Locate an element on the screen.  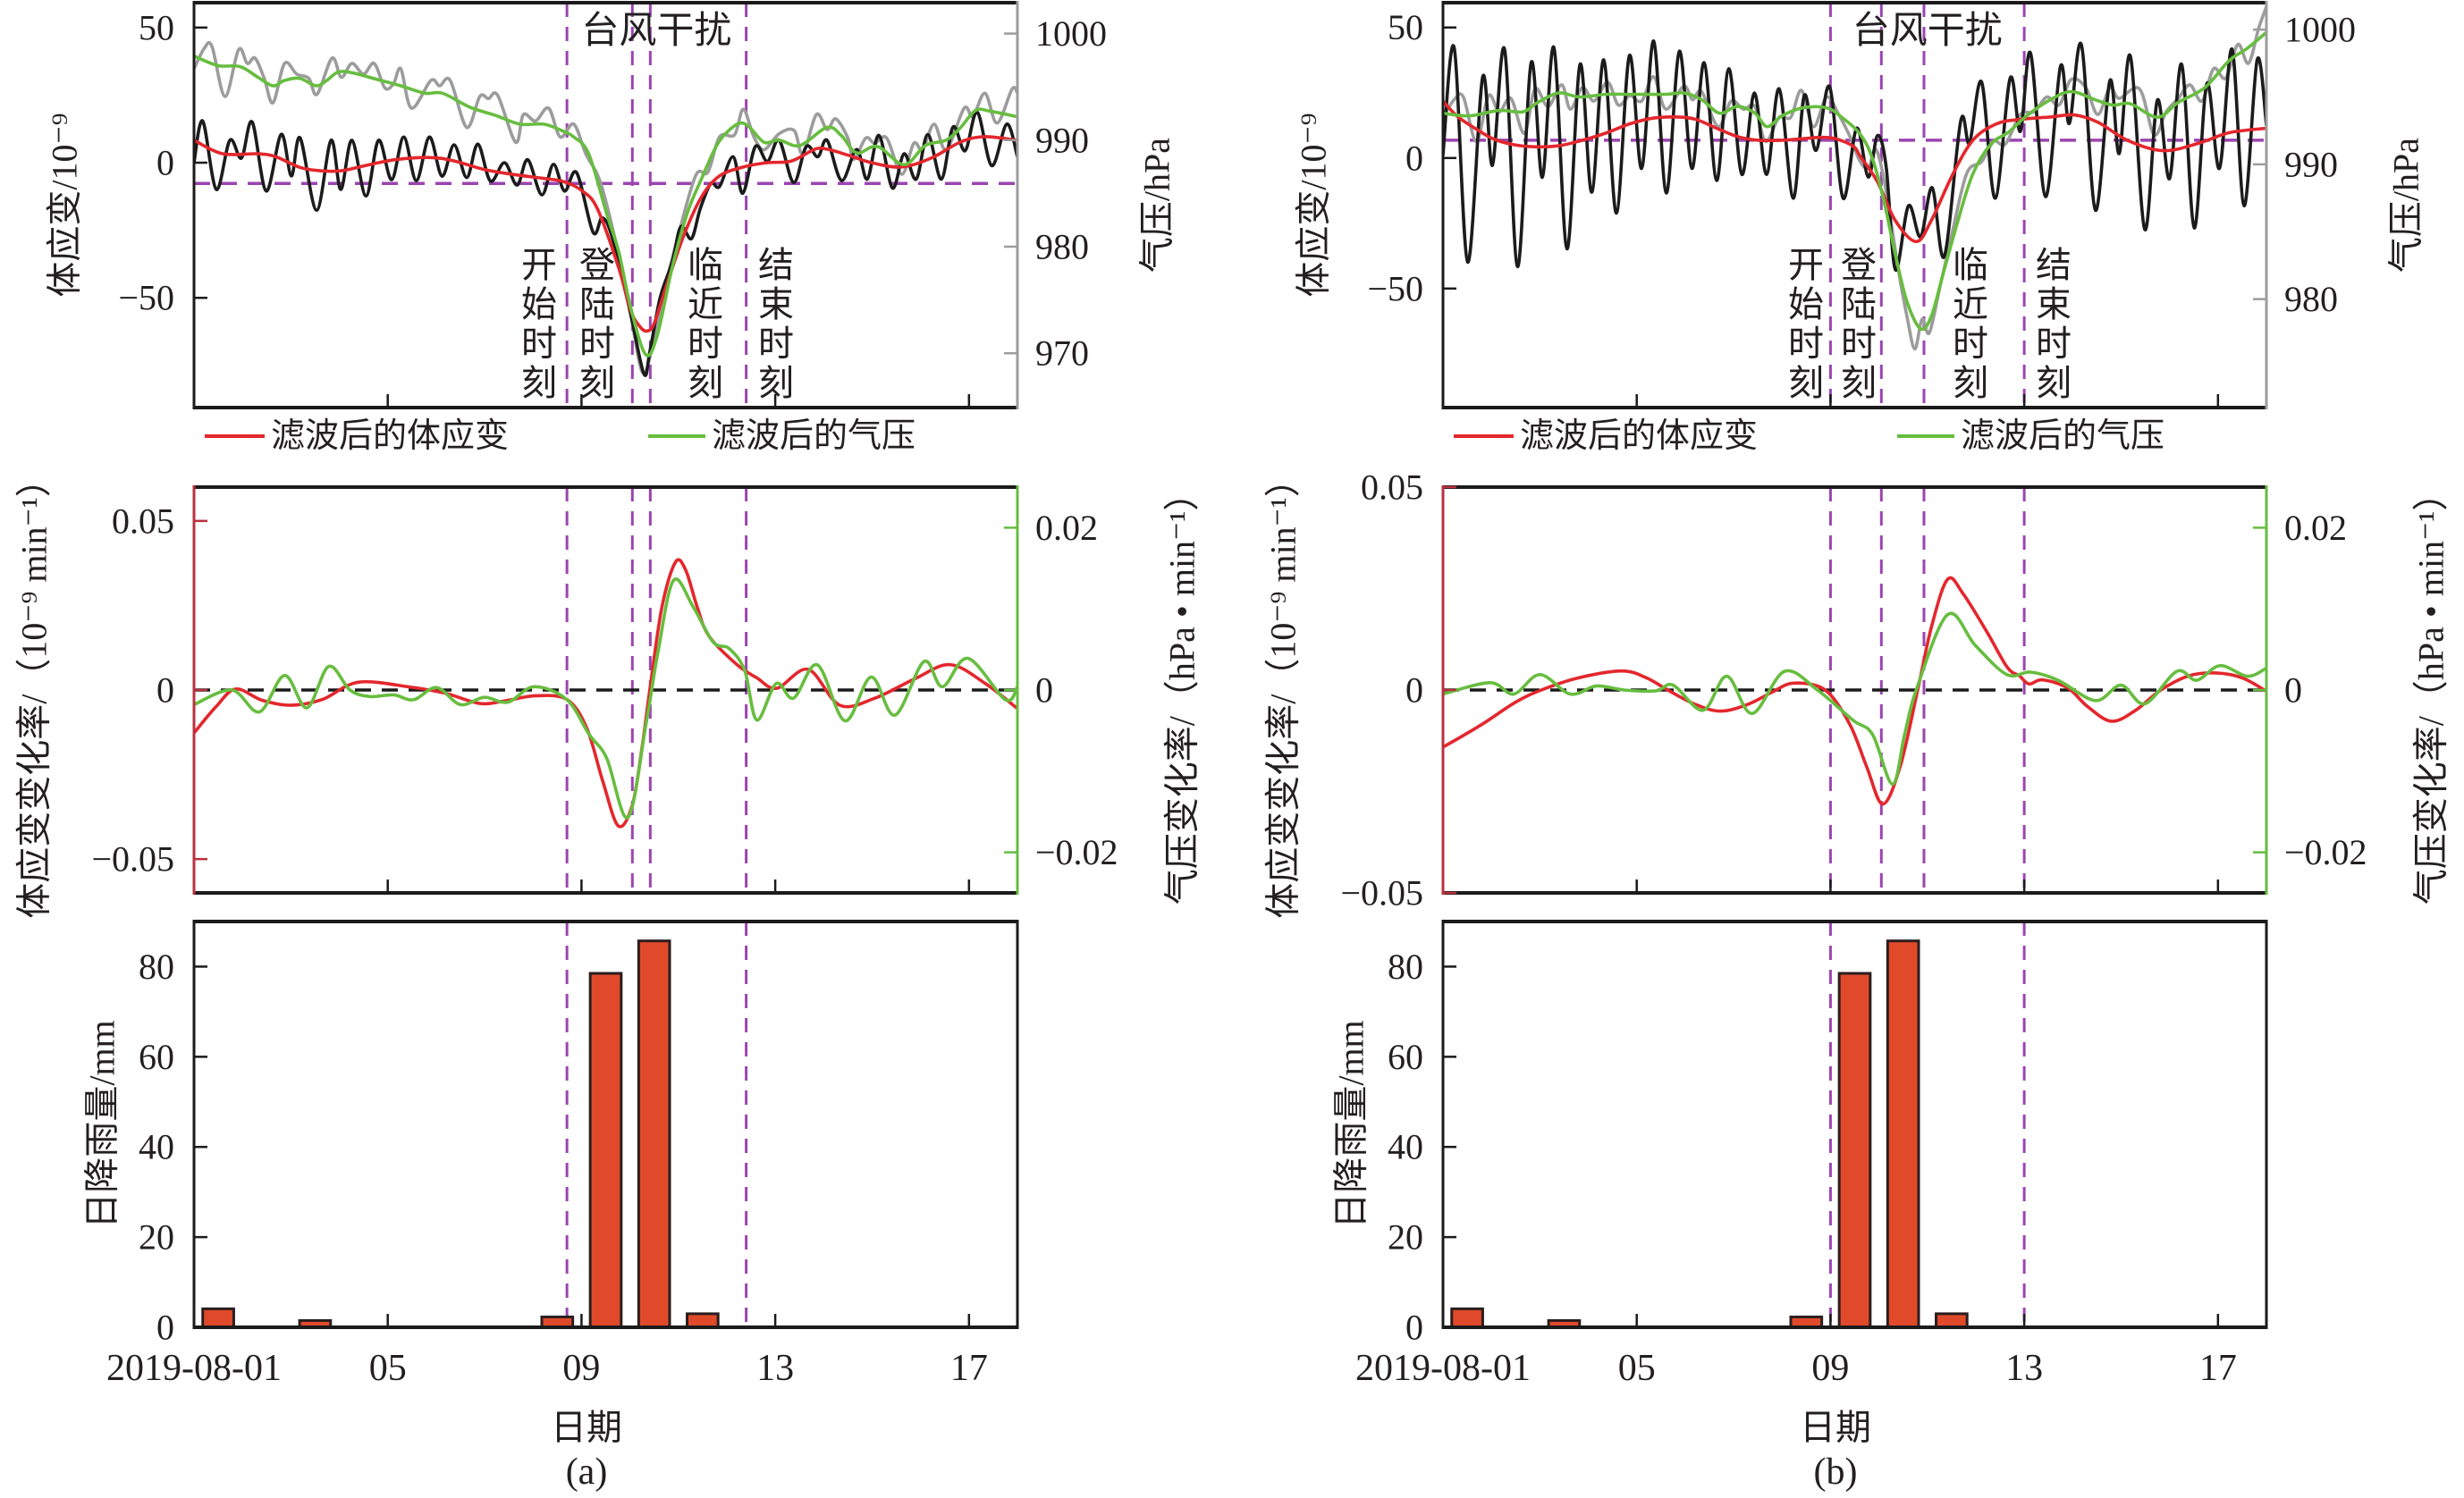
y-axis-label-left: 体应变变化率/（10⁻⁹ min⁻¹） is located at coordinates (34, 690).